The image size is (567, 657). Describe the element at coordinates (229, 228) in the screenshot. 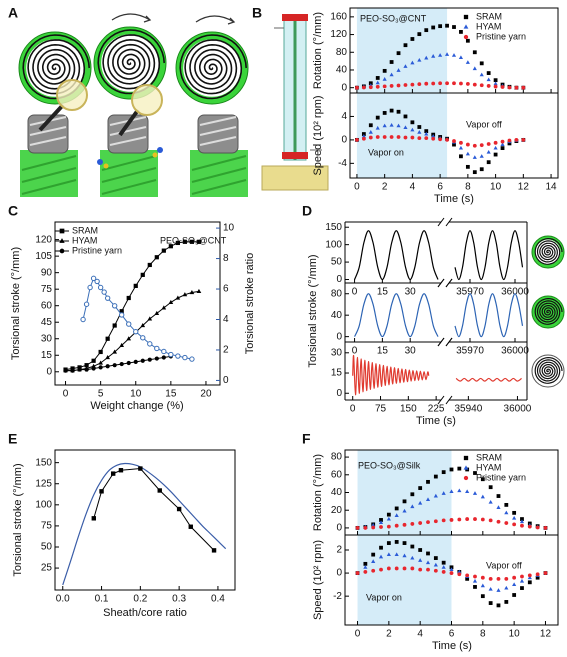

I see `y2-tick-label: 10` at that location.